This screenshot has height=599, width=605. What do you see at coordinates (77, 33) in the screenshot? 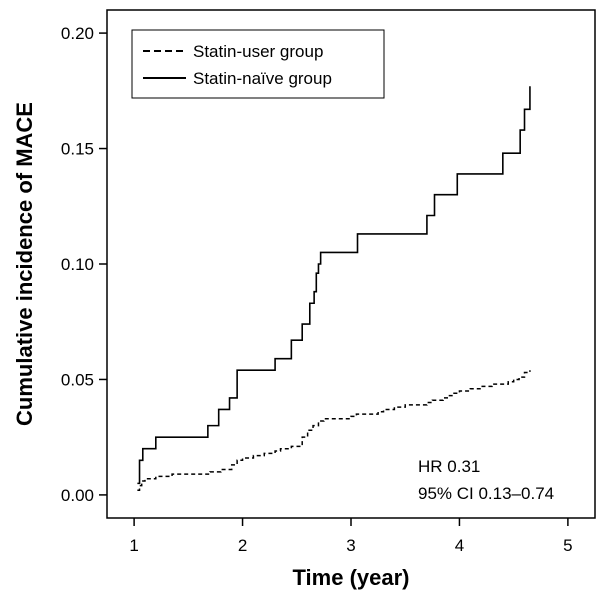
I see `y-tick-label: 0.20` at bounding box center [77, 33].